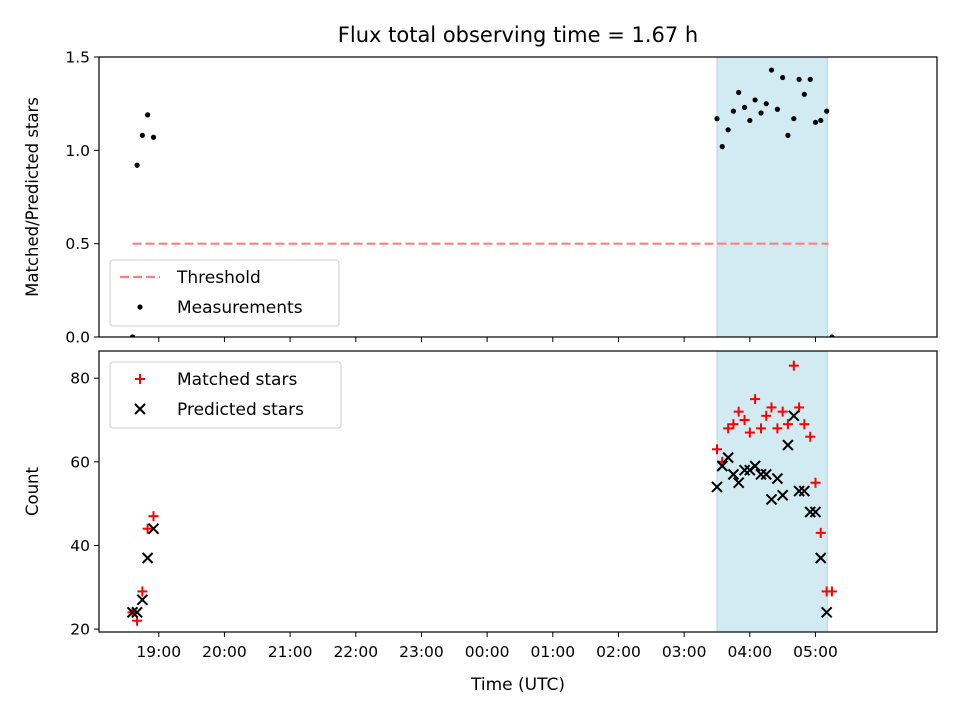 Image resolution: width=960 pixels, height=720 pixels. Describe the element at coordinates (518, 35) in the screenshot. I see `chart-title: Flux total observing time = 1.67 h` at that location.